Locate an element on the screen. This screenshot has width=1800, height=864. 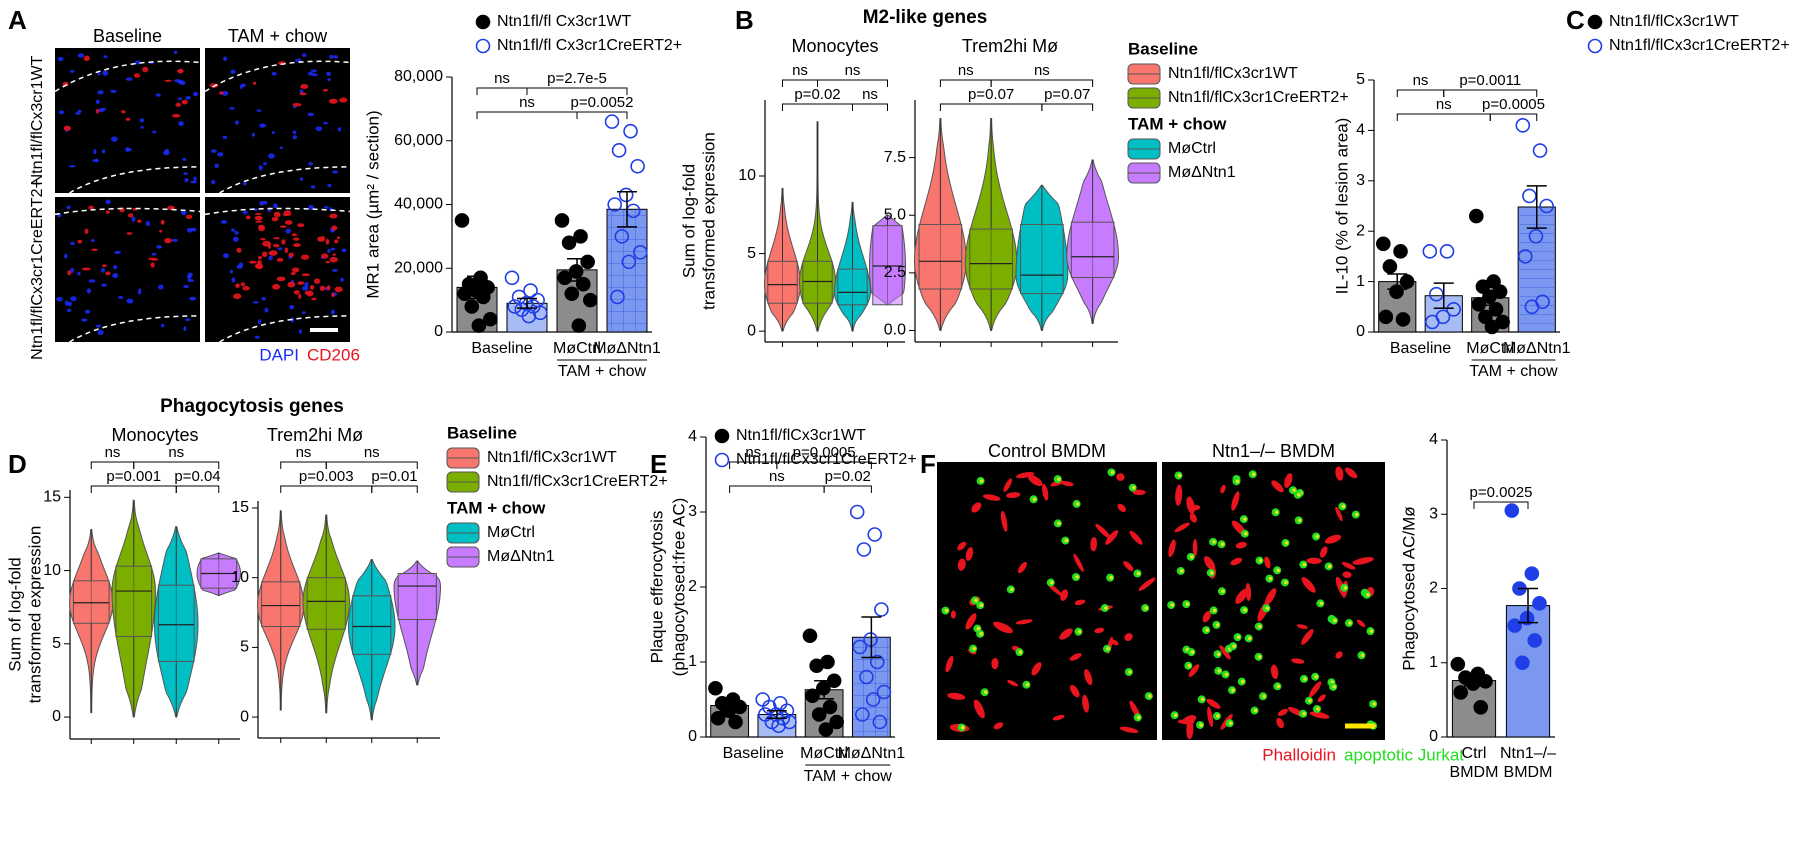
micrograph-column-title: Ntn1–/– BMDM is located at coordinates (1273, 451).